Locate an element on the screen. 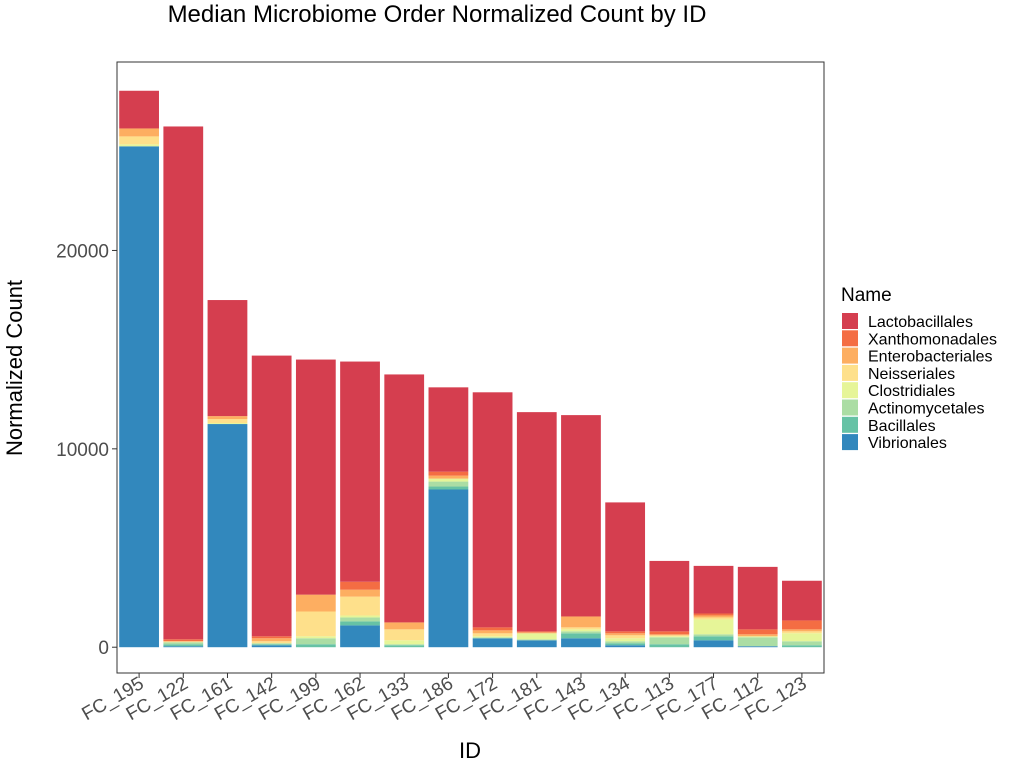  bar-fc-162-enterobacteriales is located at coordinates (360, 593).